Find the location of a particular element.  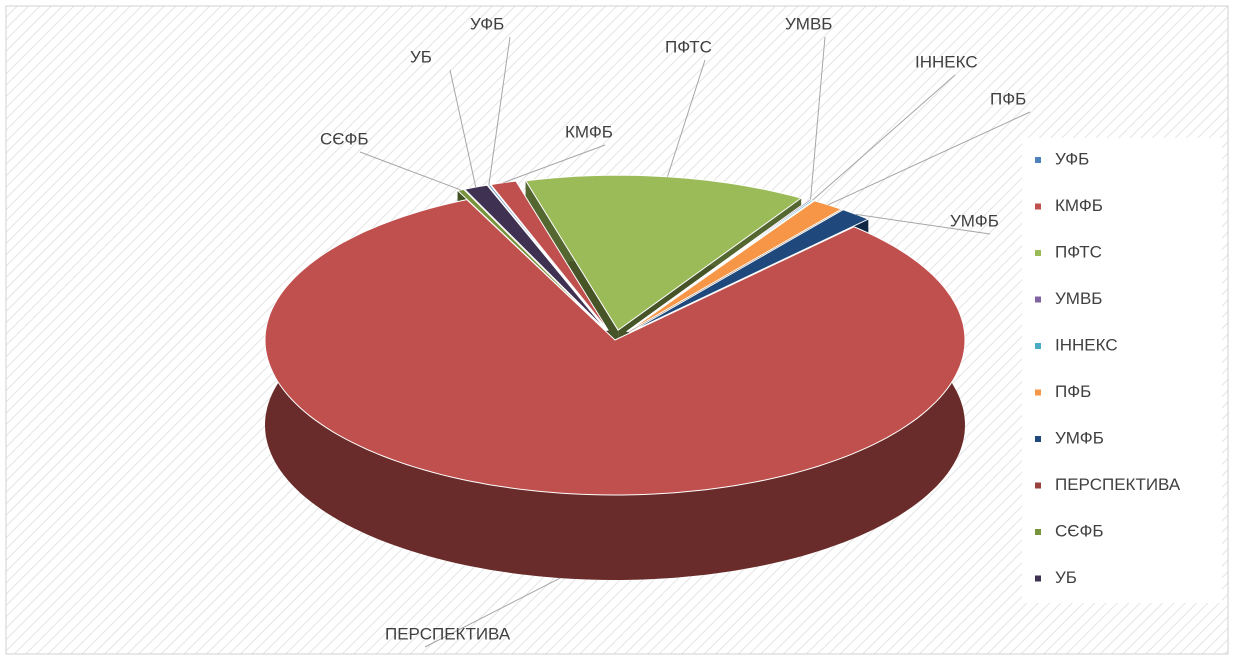

slice-label: ПЕРСПЕКТИВА is located at coordinates (448, 633).